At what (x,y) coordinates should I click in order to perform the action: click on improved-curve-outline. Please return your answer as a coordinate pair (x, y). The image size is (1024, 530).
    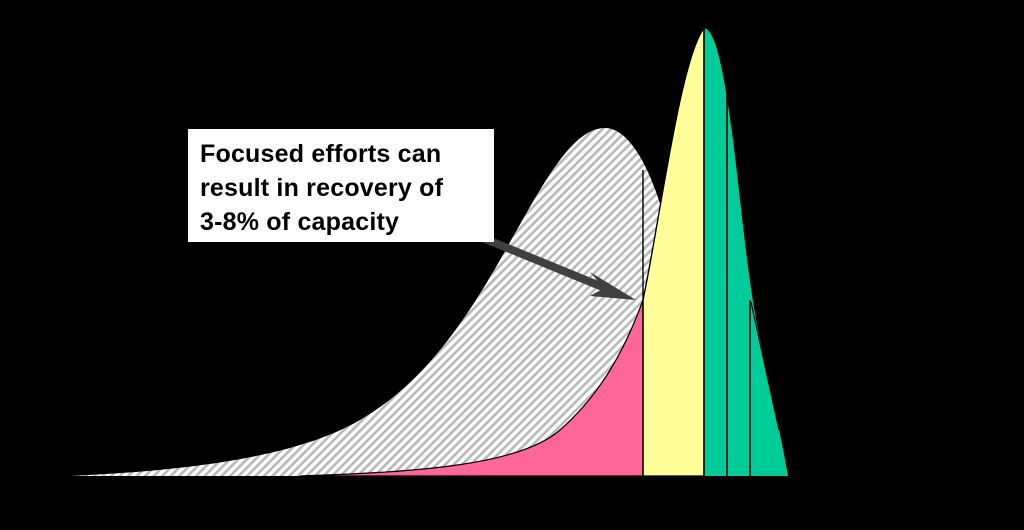
    Looking at the image, I should click on (686, 164).